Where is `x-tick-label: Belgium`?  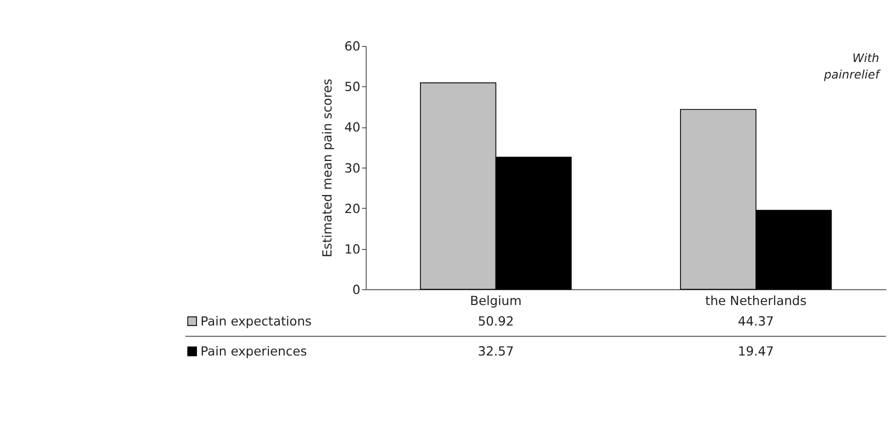 x-tick-label: Belgium is located at coordinates (496, 300).